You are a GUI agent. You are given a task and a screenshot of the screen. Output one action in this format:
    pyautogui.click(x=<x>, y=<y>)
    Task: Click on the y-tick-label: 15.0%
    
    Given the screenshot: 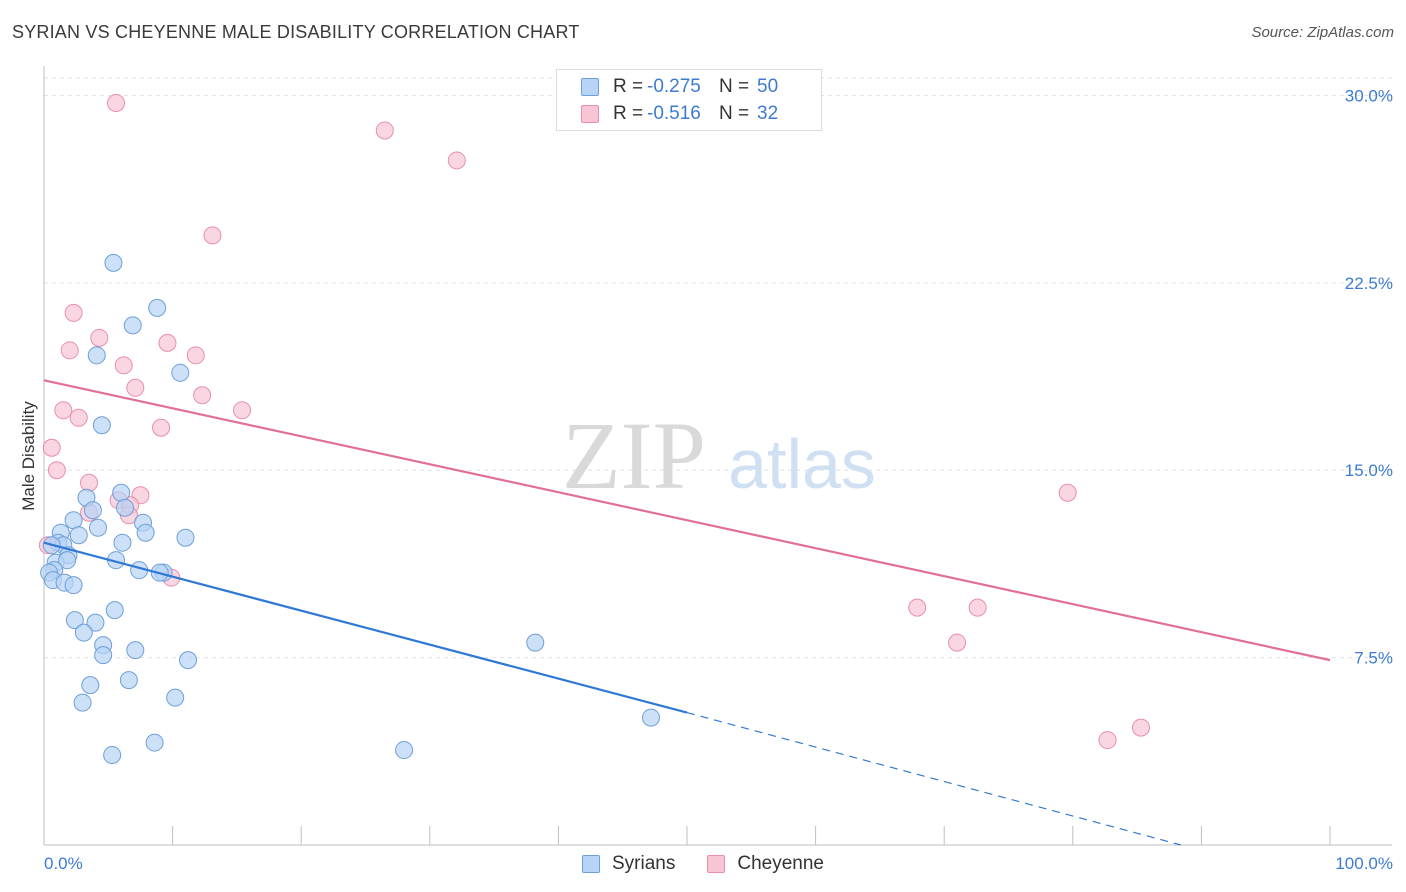 What is the action you would take?
    pyautogui.click(x=1369, y=470)
    